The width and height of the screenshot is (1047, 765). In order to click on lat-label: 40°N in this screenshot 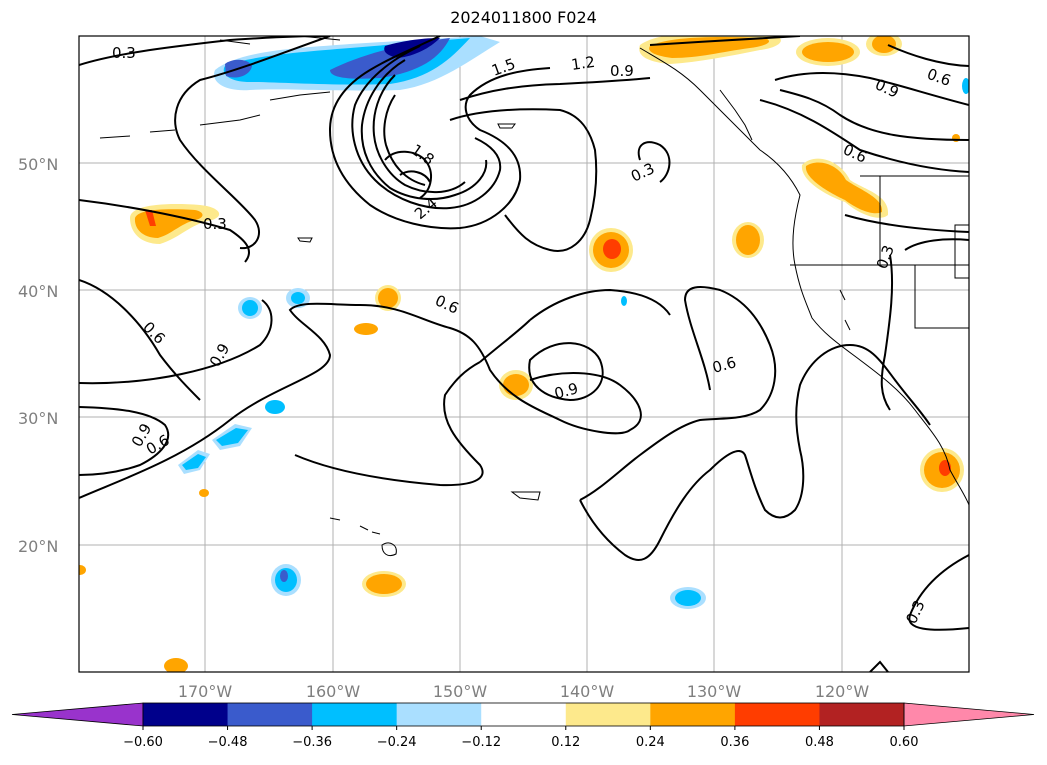, I will do `click(38, 291)`.